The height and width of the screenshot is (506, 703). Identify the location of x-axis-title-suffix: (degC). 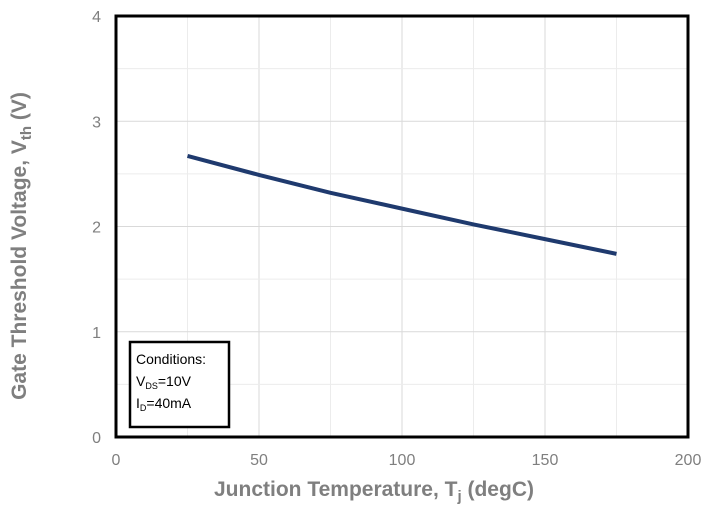
(498, 489).